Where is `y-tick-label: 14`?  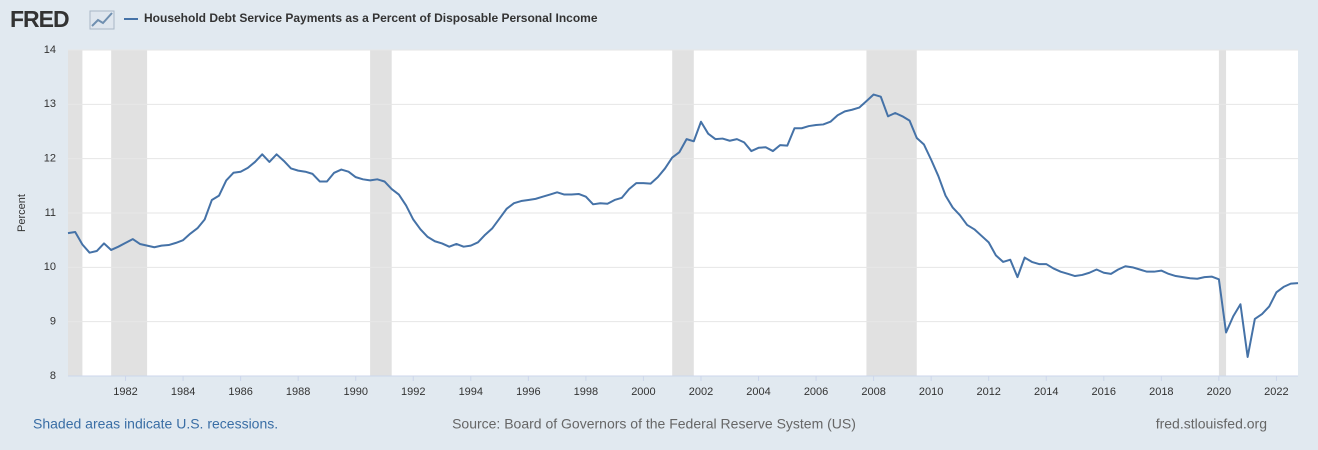
y-tick-label: 14 is located at coordinates (50, 50).